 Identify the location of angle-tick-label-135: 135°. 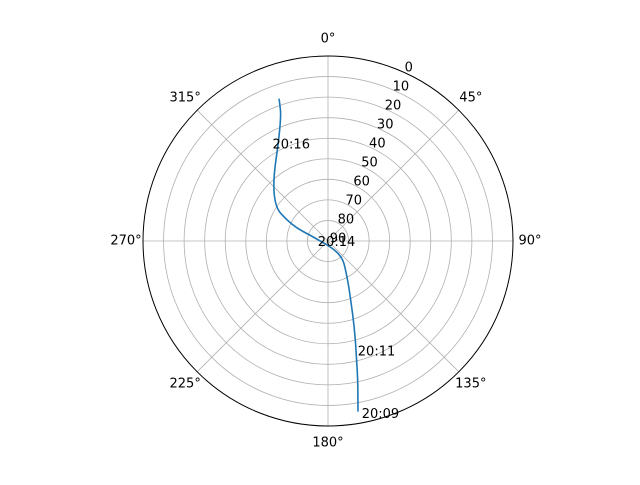
(470, 383).